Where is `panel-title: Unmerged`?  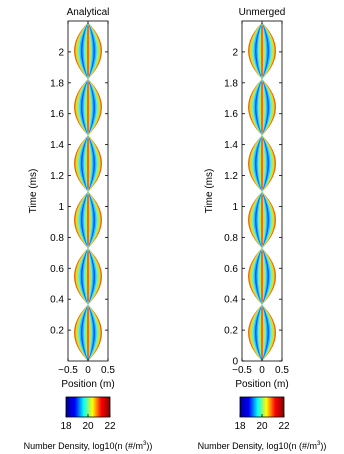
panel-title: Unmerged is located at coordinates (262, 12).